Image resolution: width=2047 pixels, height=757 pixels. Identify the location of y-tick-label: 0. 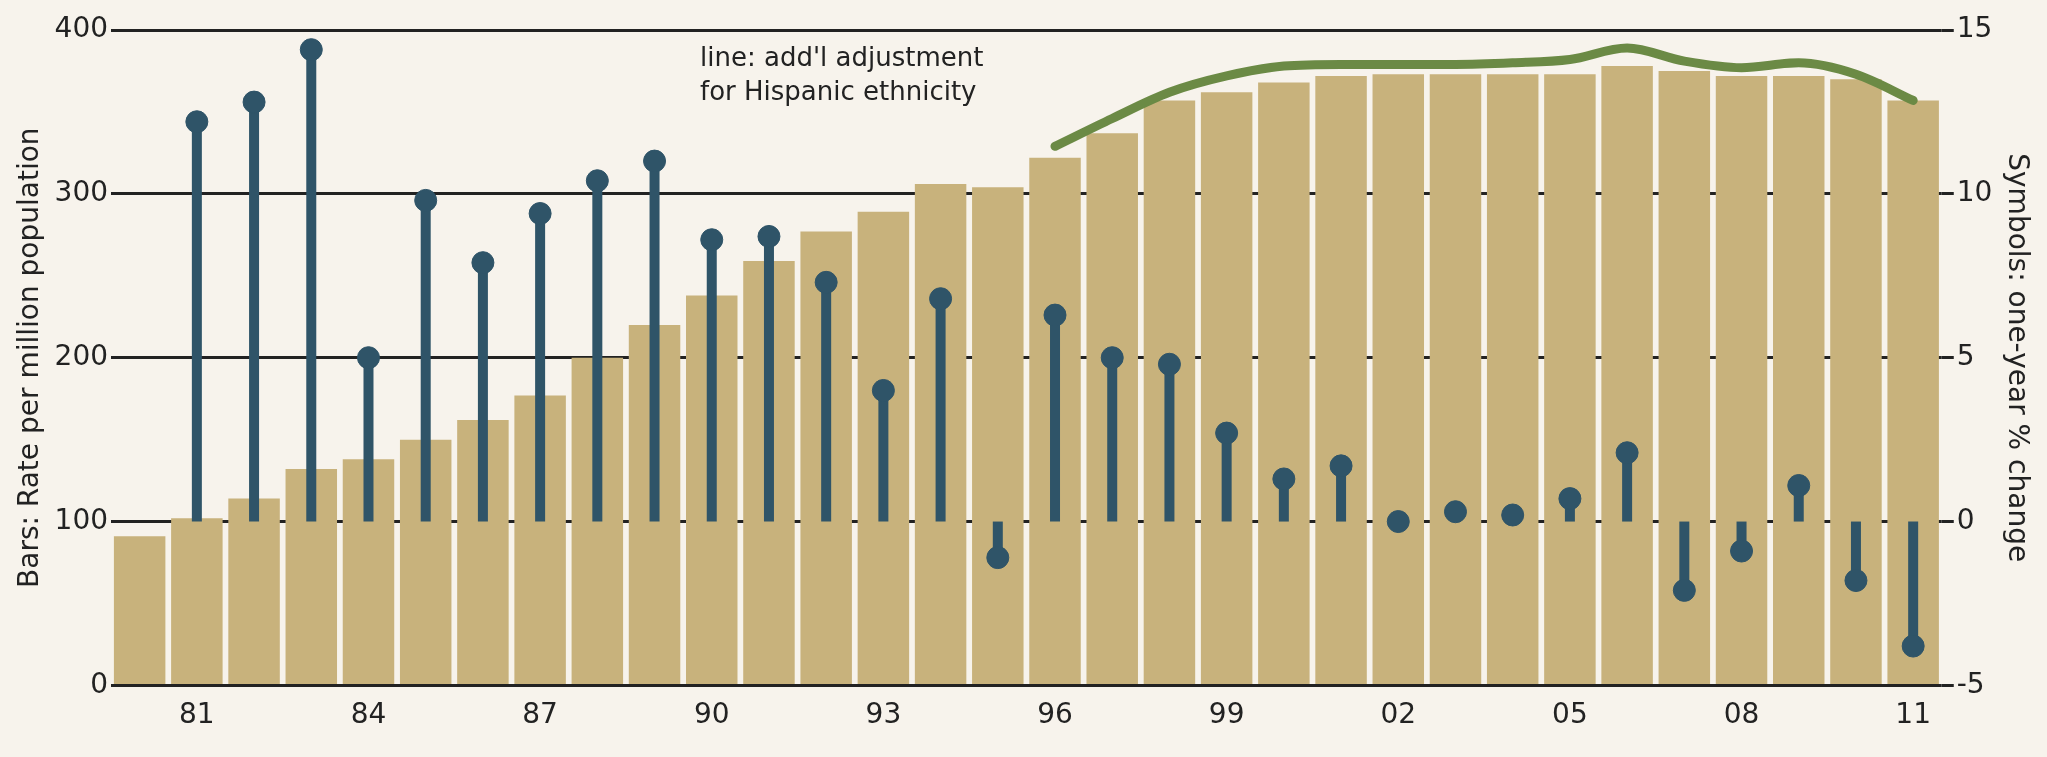
(99, 683).